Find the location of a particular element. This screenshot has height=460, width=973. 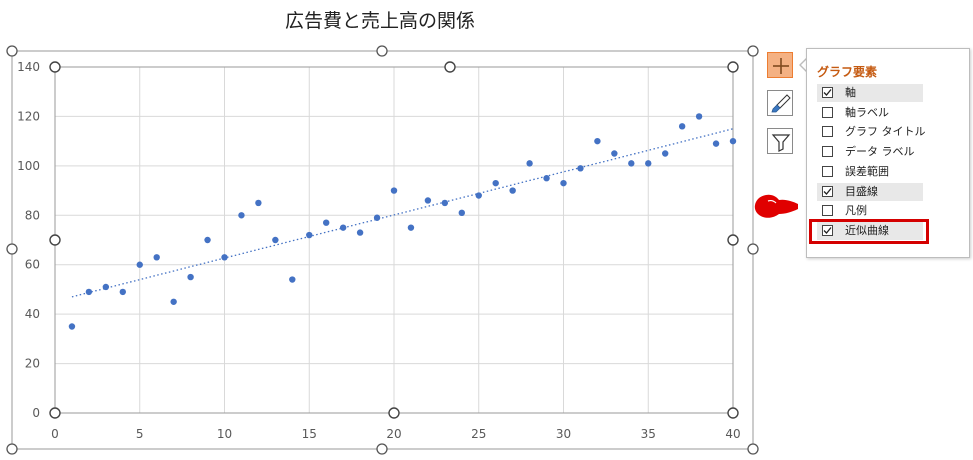

x-tick-label: 15 is located at coordinates (309, 434).